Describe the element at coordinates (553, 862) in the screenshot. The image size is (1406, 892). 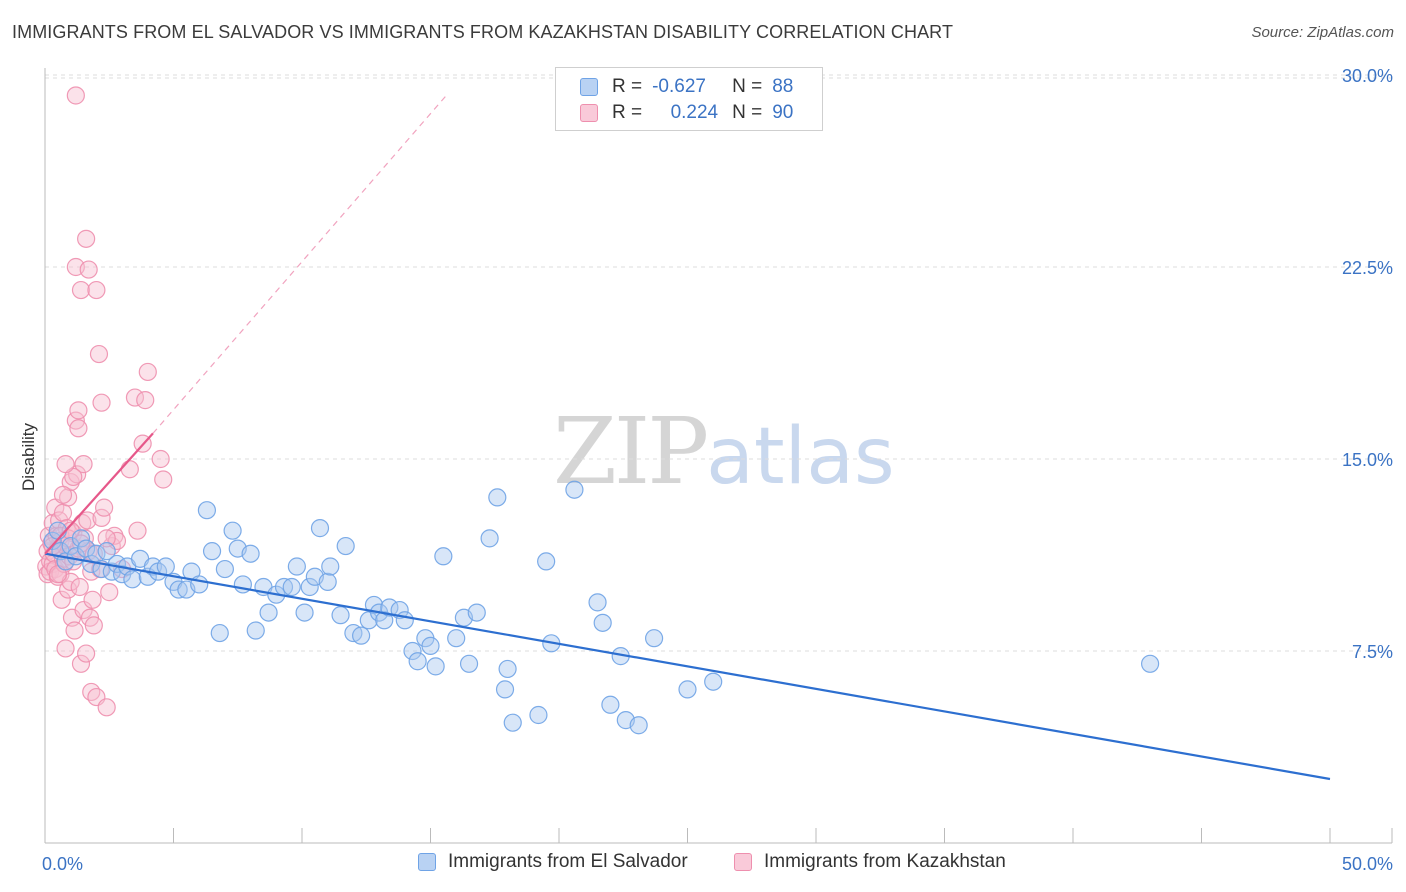
I see `bottom-legend-el-salvador: Immigrants from El Salvador` at that location.